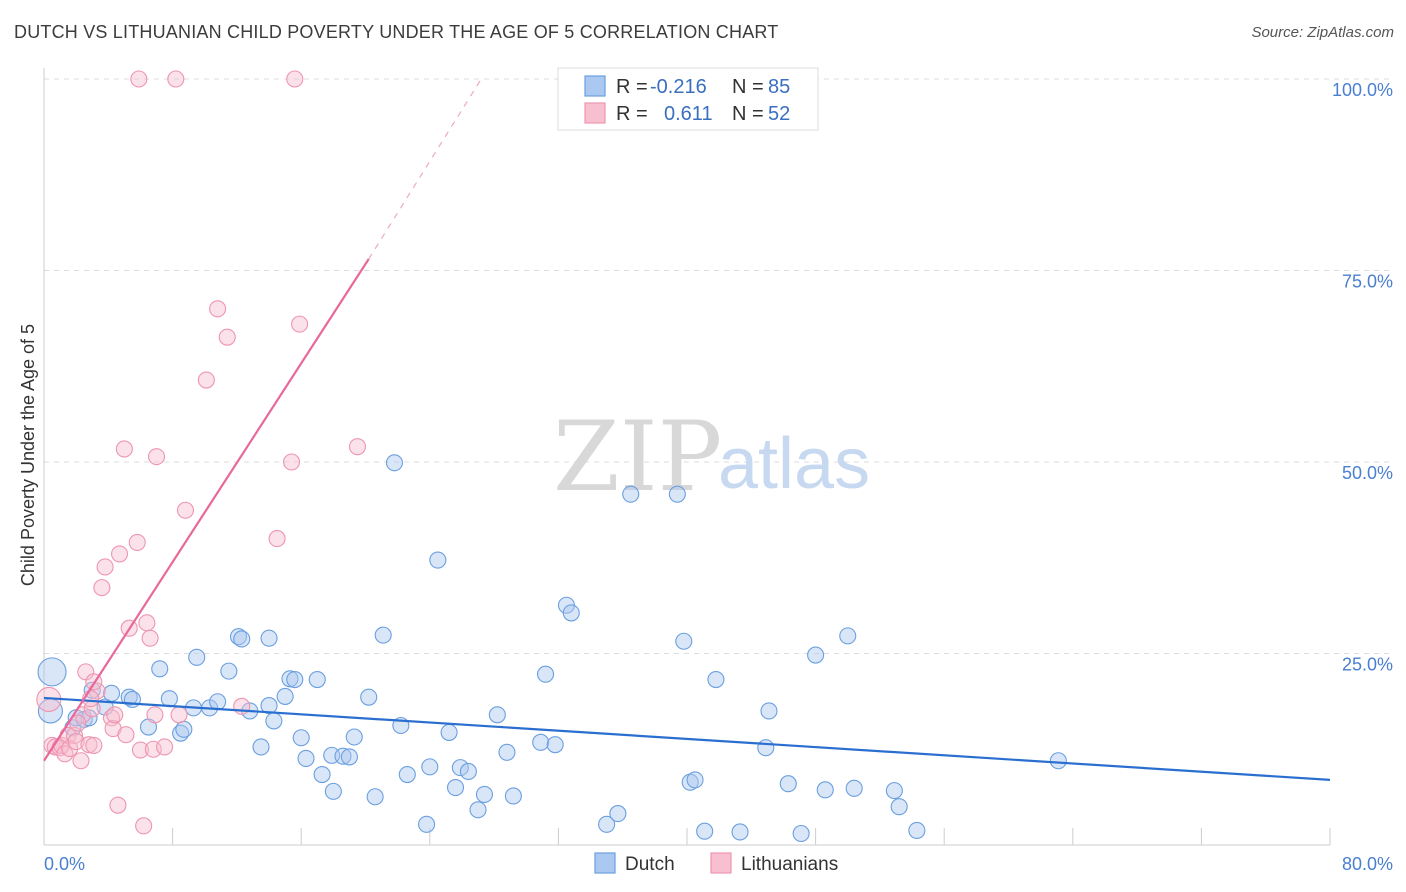 This screenshot has width=1406, height=892. Describe the element at coordinates (632, 87) in the screenshot. I see `legend-r-label-dutch: R =` at that location.